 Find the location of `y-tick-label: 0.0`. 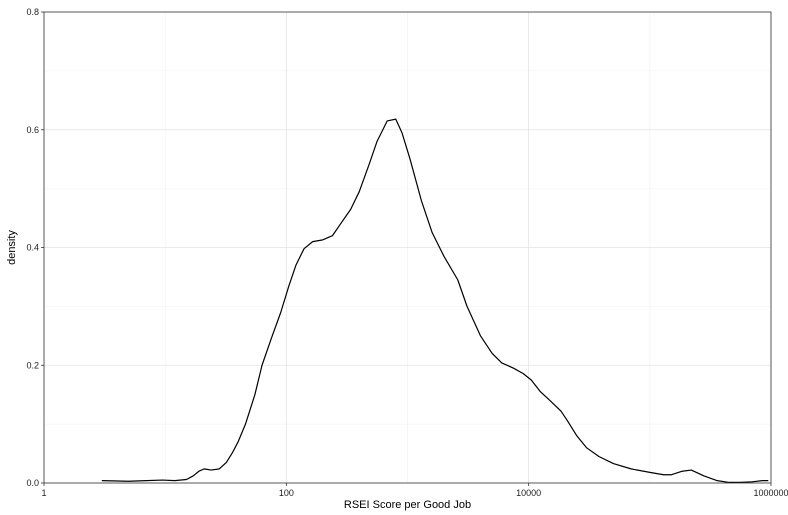

y-tick-label: 0.0 is located at coordinates (32, 483).